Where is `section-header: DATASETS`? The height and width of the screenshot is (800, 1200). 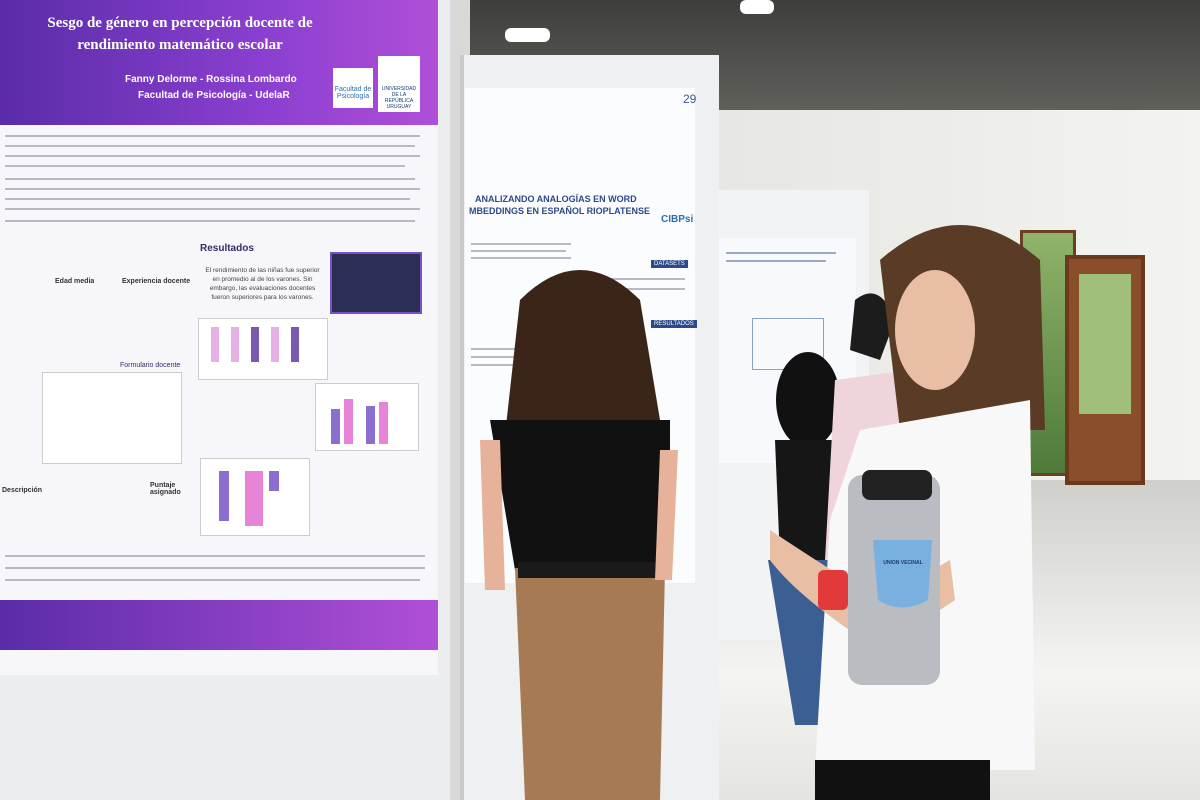
section-header: DATASETS is located at coordinates (669, 264).